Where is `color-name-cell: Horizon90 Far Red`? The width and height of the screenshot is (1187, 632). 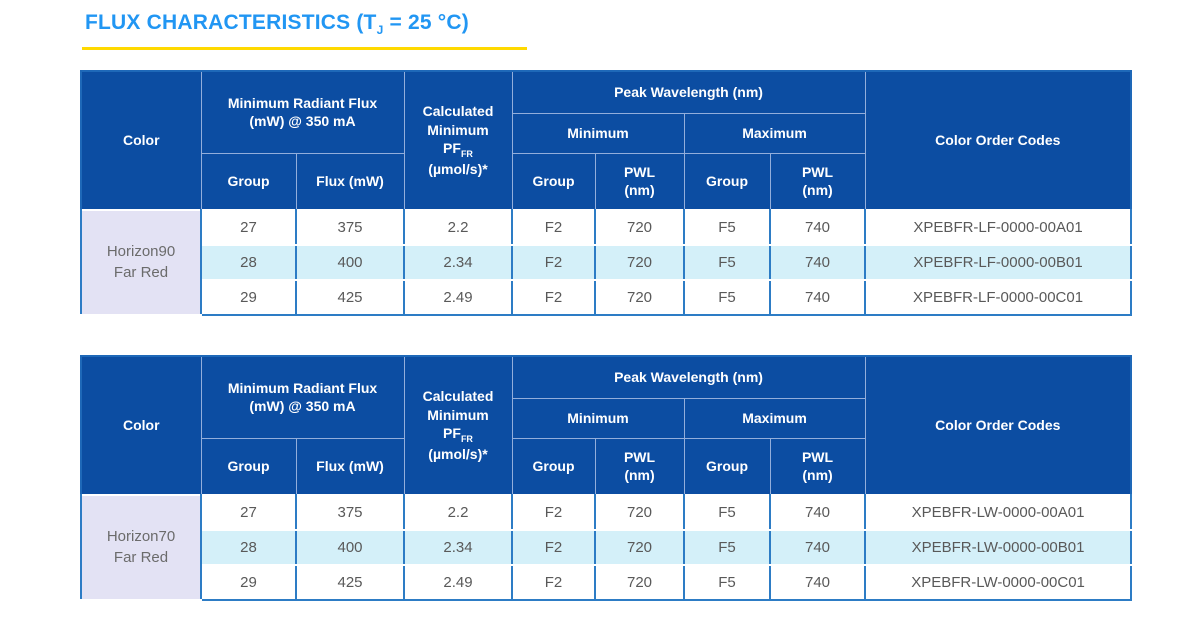 color-name-cell: Horizon90 Far Red is located at coordinates (141, 262).